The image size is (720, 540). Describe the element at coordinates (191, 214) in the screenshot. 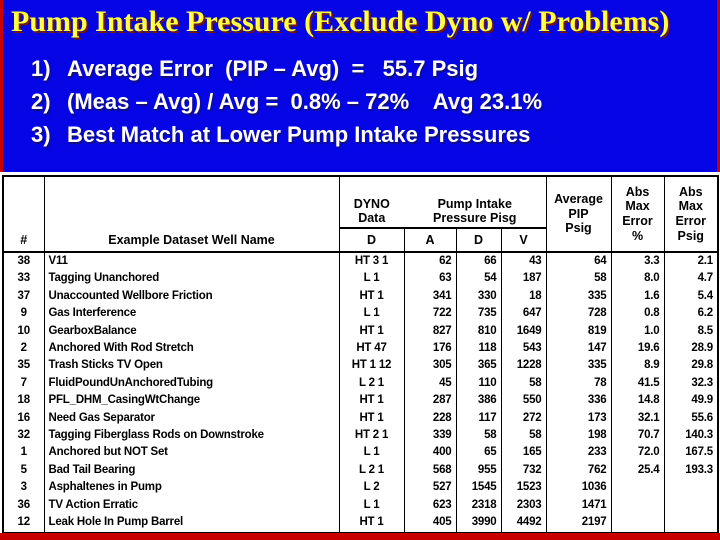

I see `header-well-name: Example Dataset Well Name` at that location.